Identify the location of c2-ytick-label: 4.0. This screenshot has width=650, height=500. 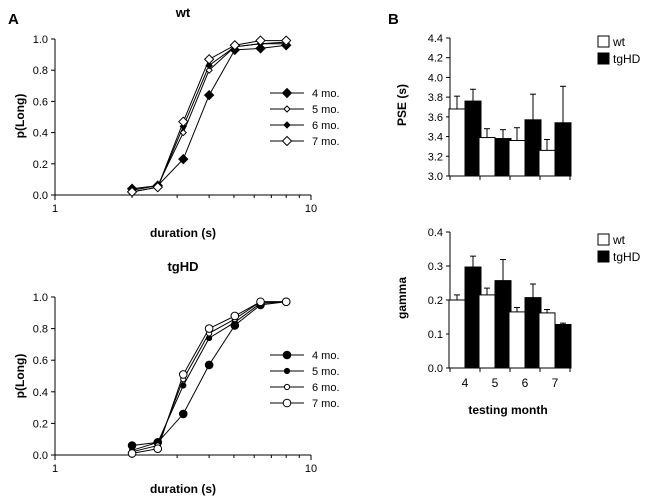
(435, 78).